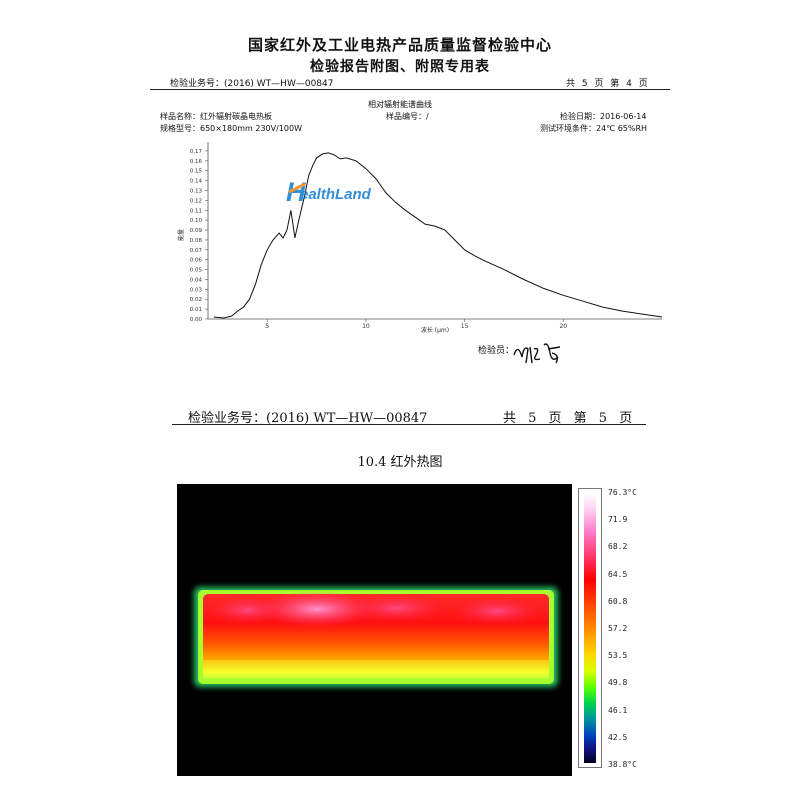 This screenshot has width=800, height=800. What do you see at coordinates (308, 418) in the screenshot?
I see `business-number-2: 检验业务号：(2016) WT—HW—00847` at bounding box center [308, 418].